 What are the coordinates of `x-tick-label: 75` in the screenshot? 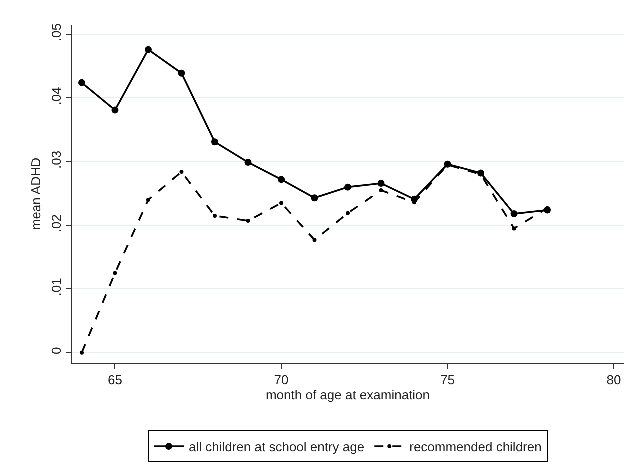 It's located at (447, 380).